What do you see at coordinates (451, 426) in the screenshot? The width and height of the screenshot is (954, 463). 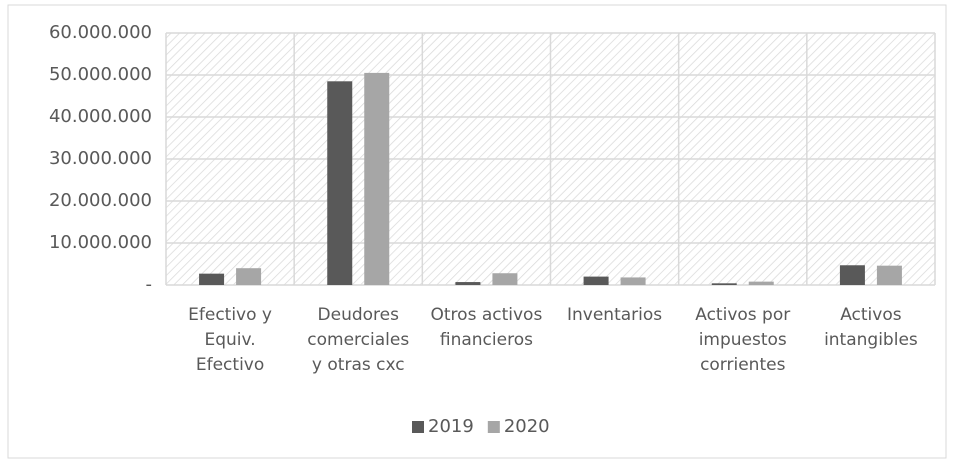 I see `legend-label: 2019` at bounding box center [451, 426].